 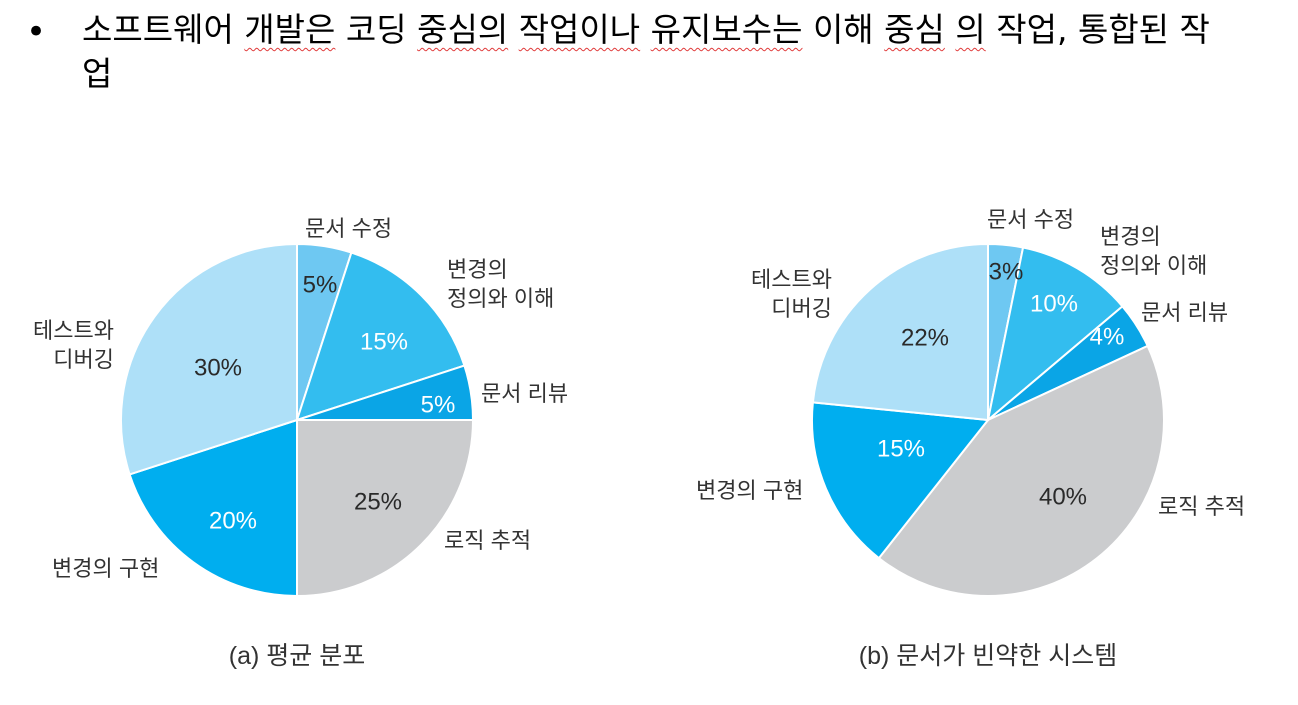 I want to click on bullet-text-segment: 중심의, so click(x=463, y=29).